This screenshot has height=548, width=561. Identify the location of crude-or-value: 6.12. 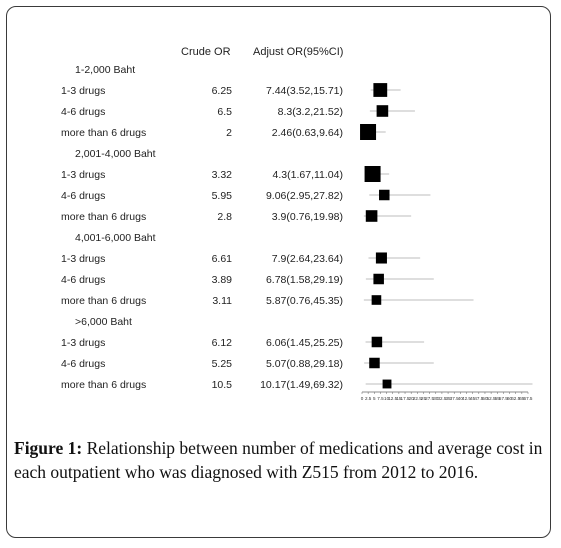
(222, 343).